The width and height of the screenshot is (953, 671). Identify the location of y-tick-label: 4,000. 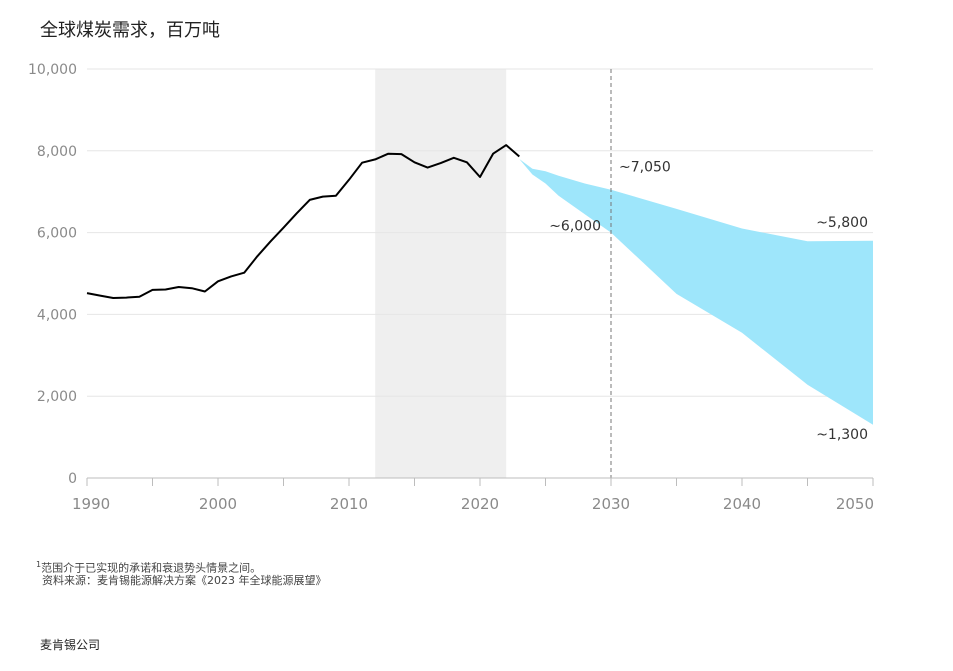
(57, 315).